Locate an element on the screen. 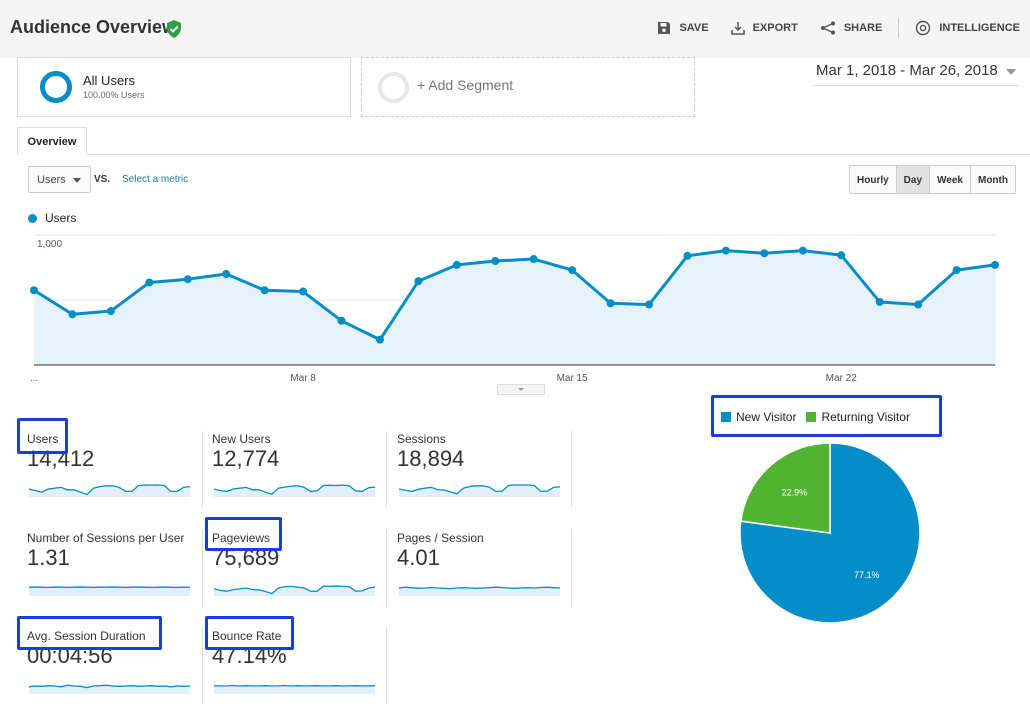 Image resolution: width=1030 pixels, height=711 pixels. highlight-pageviews is located at coordinates (243, 534).